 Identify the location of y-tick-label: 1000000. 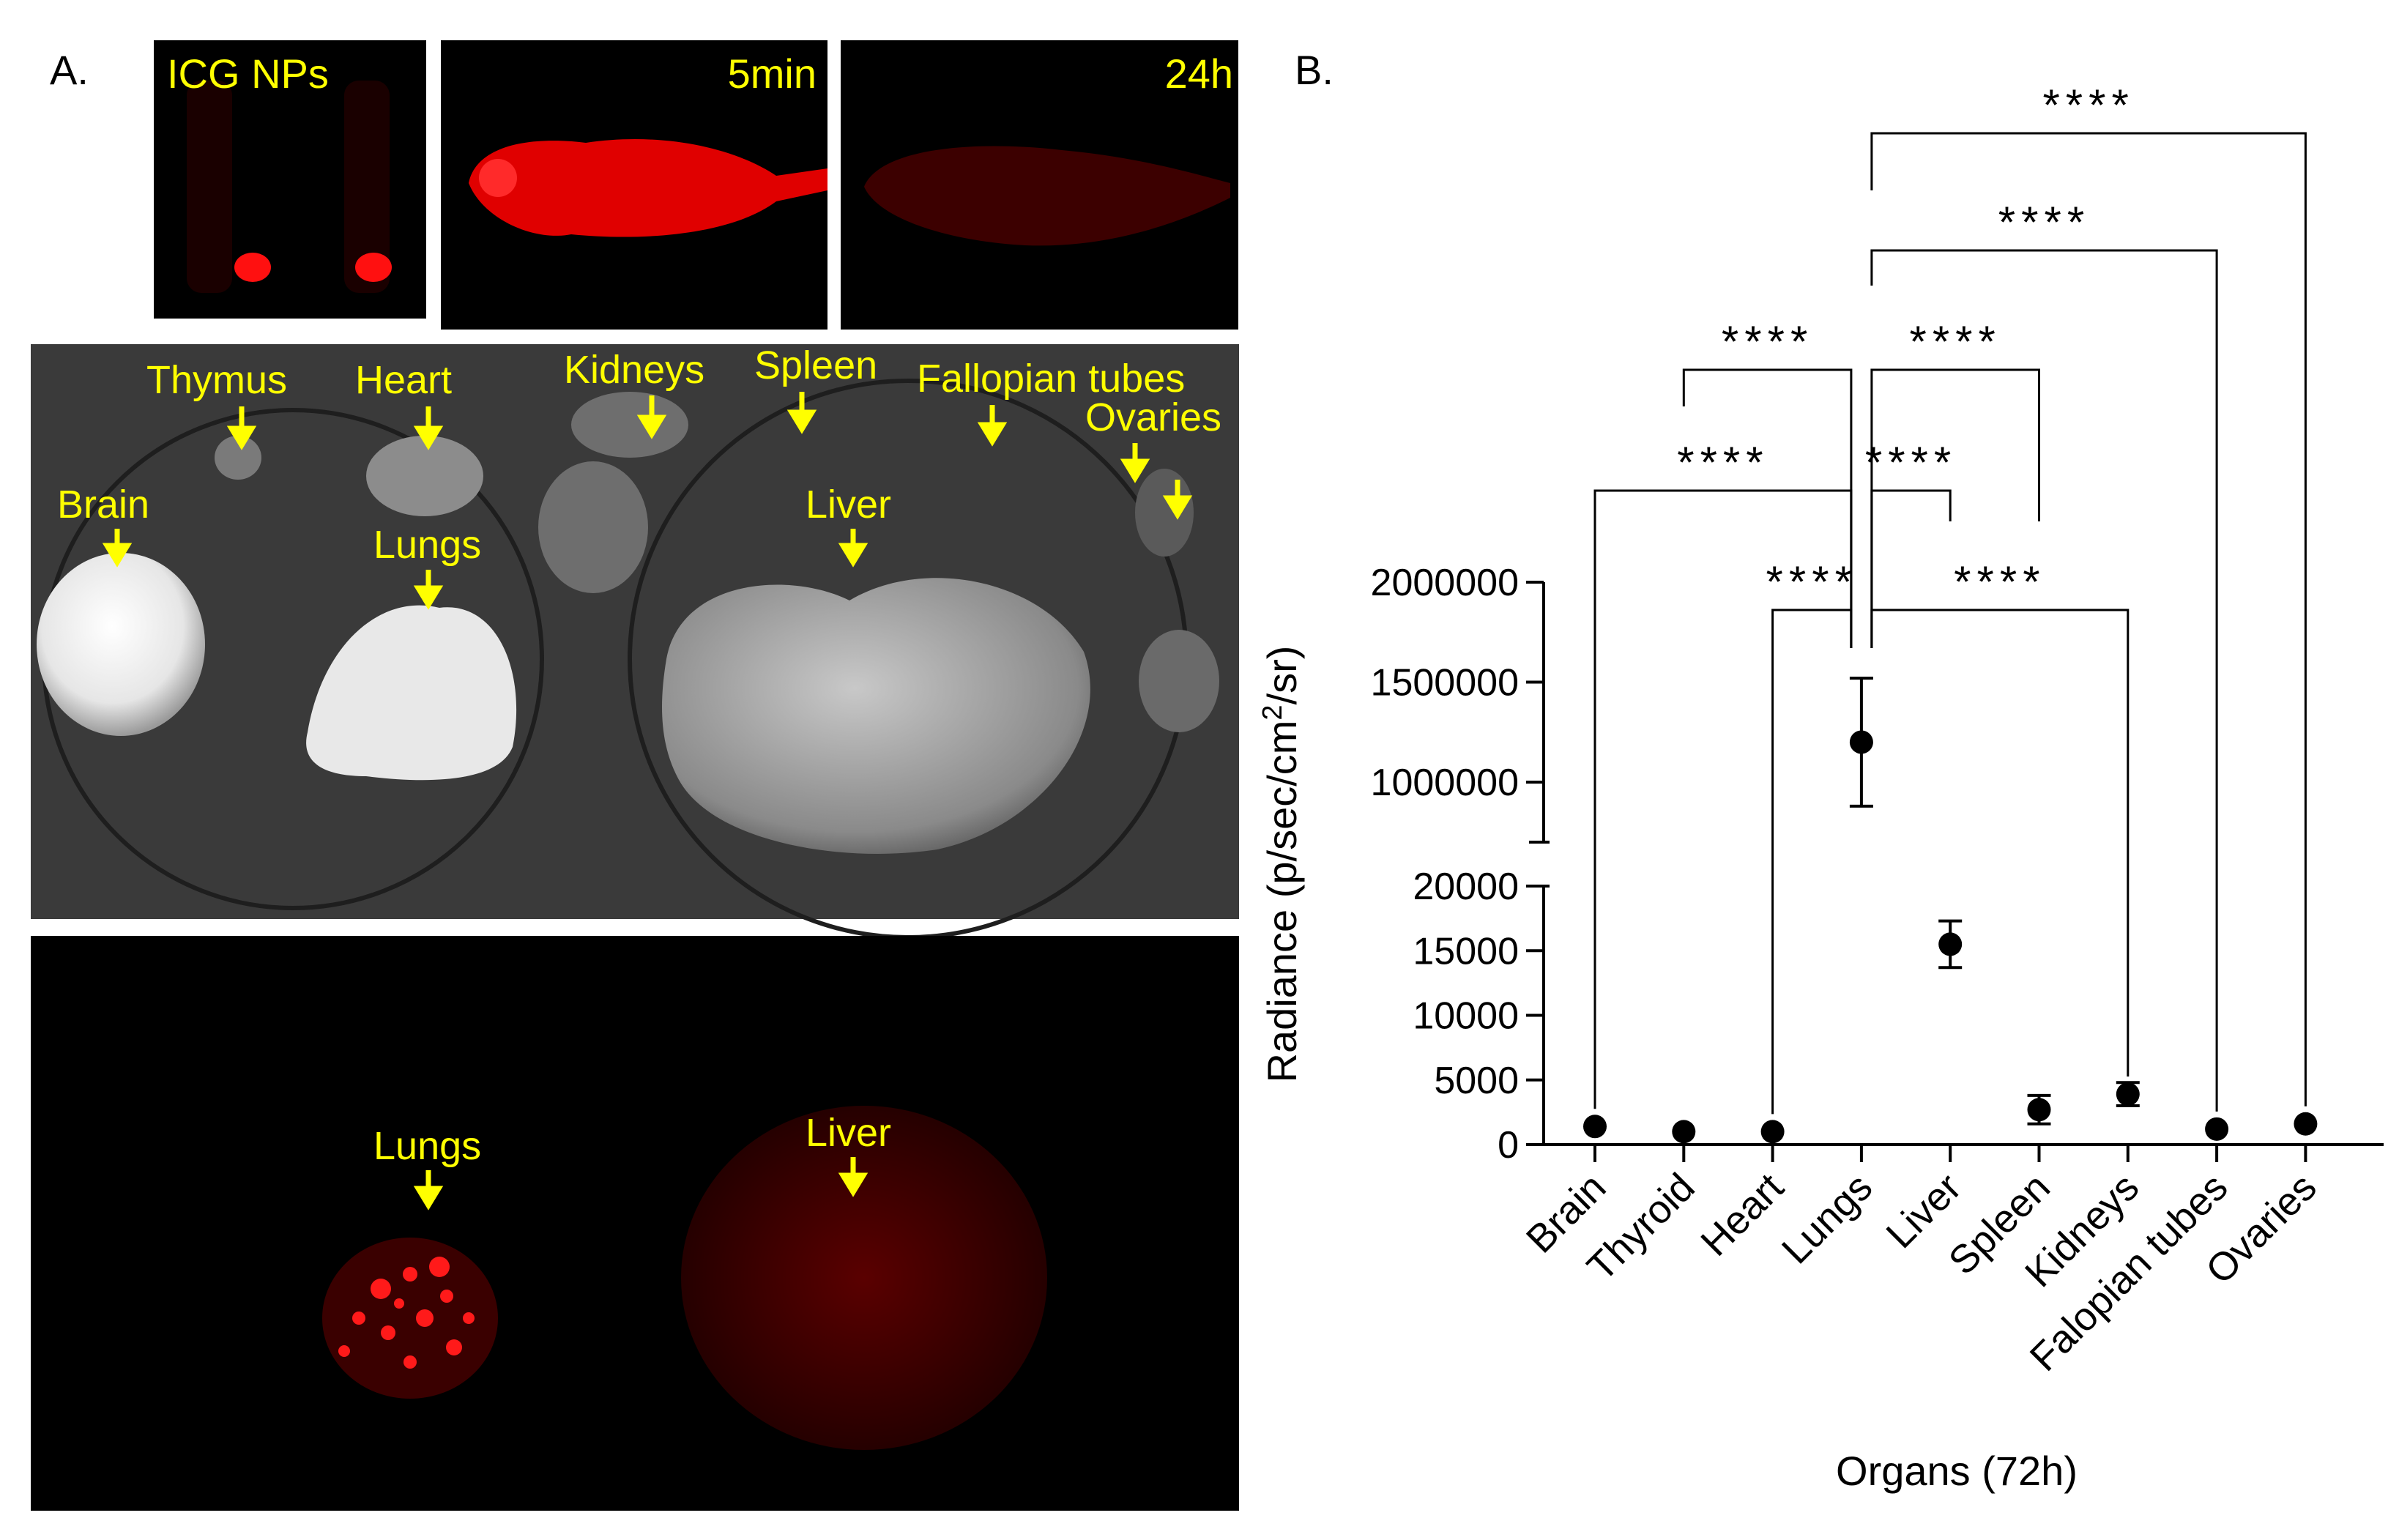
(1445, 783).